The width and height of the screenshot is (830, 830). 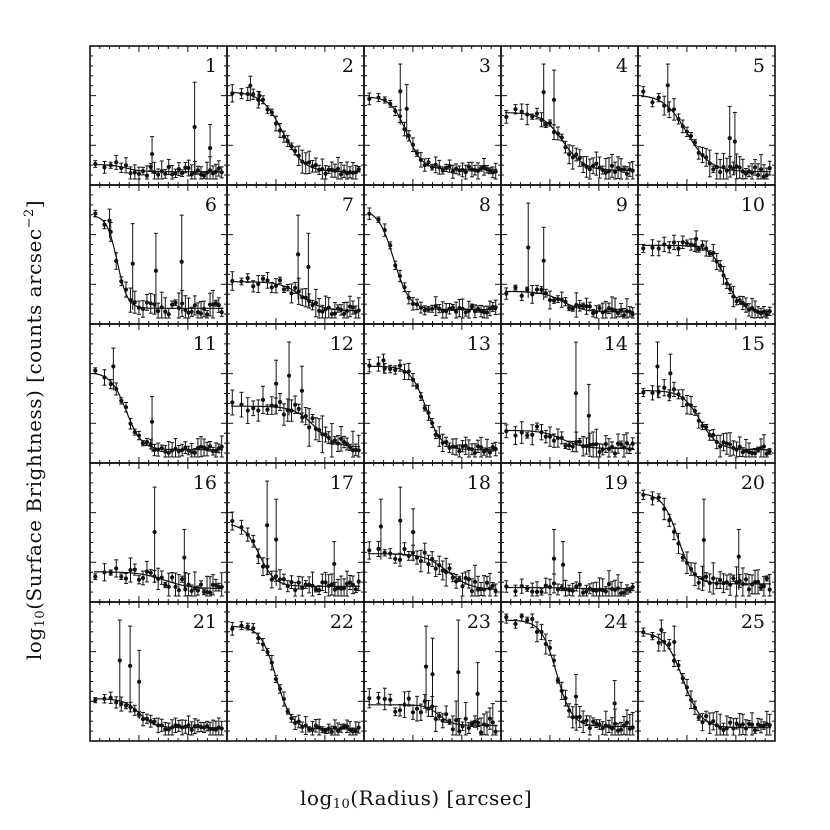 What do you see at coordinates (432, 671) in the screenshot?
I see `panel: 23` at bounding box center [432, 671].